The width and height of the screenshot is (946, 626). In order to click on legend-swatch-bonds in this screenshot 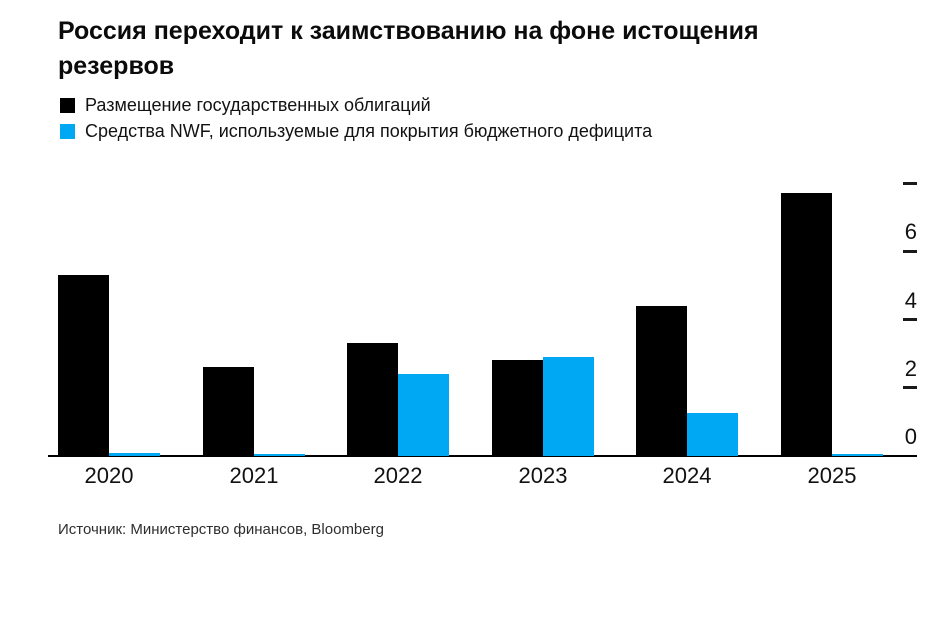, I will do `click(67, 105)`.